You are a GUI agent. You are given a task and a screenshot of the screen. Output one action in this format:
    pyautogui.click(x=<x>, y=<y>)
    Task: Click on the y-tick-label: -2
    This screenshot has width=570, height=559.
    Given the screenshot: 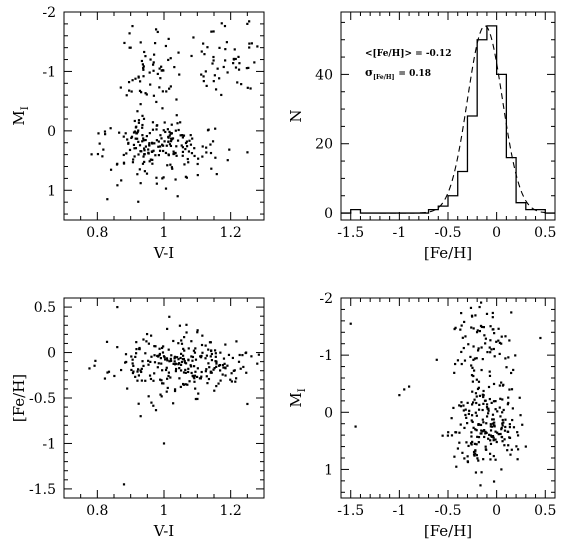 What is the action you would take?
    pyautogui.click(x=49, y=13)
    